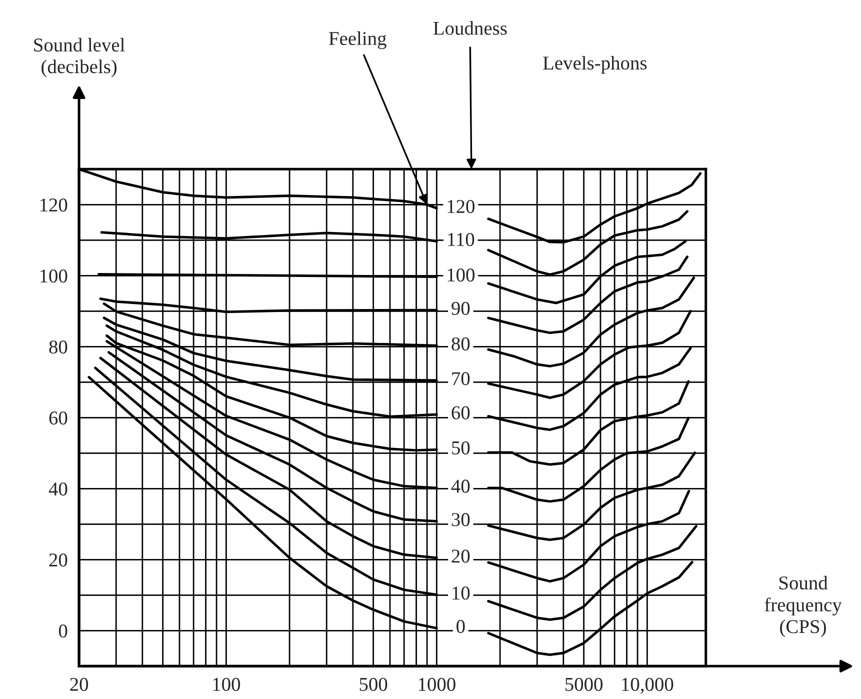  I want to click on annotation: Feeling, so click(357, 40).